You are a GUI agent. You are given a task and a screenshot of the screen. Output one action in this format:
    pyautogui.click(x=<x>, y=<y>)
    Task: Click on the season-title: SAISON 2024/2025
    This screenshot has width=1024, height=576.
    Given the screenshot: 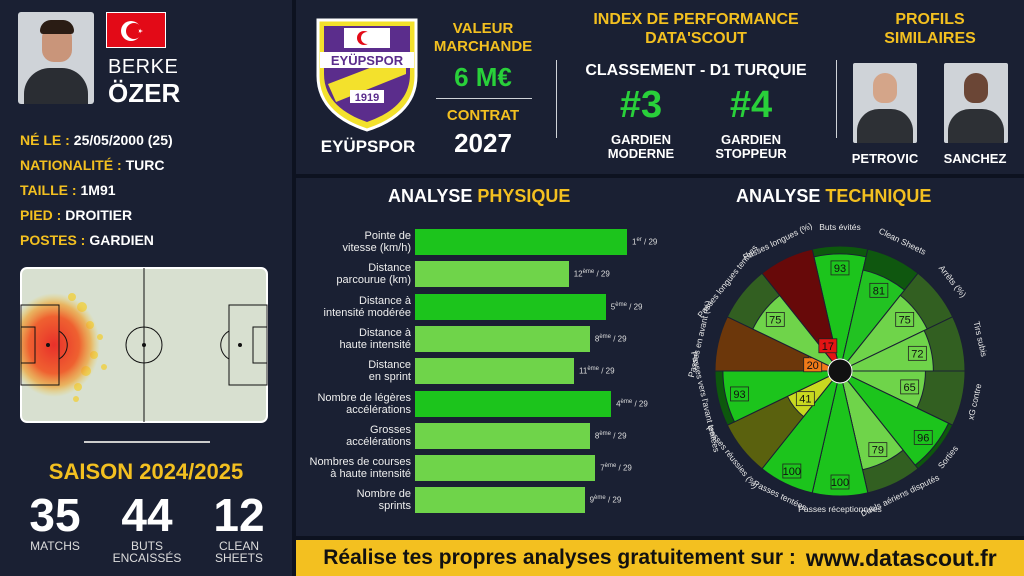 What is the action you would take?
    pyautogui.click(x=146, y=471)
    